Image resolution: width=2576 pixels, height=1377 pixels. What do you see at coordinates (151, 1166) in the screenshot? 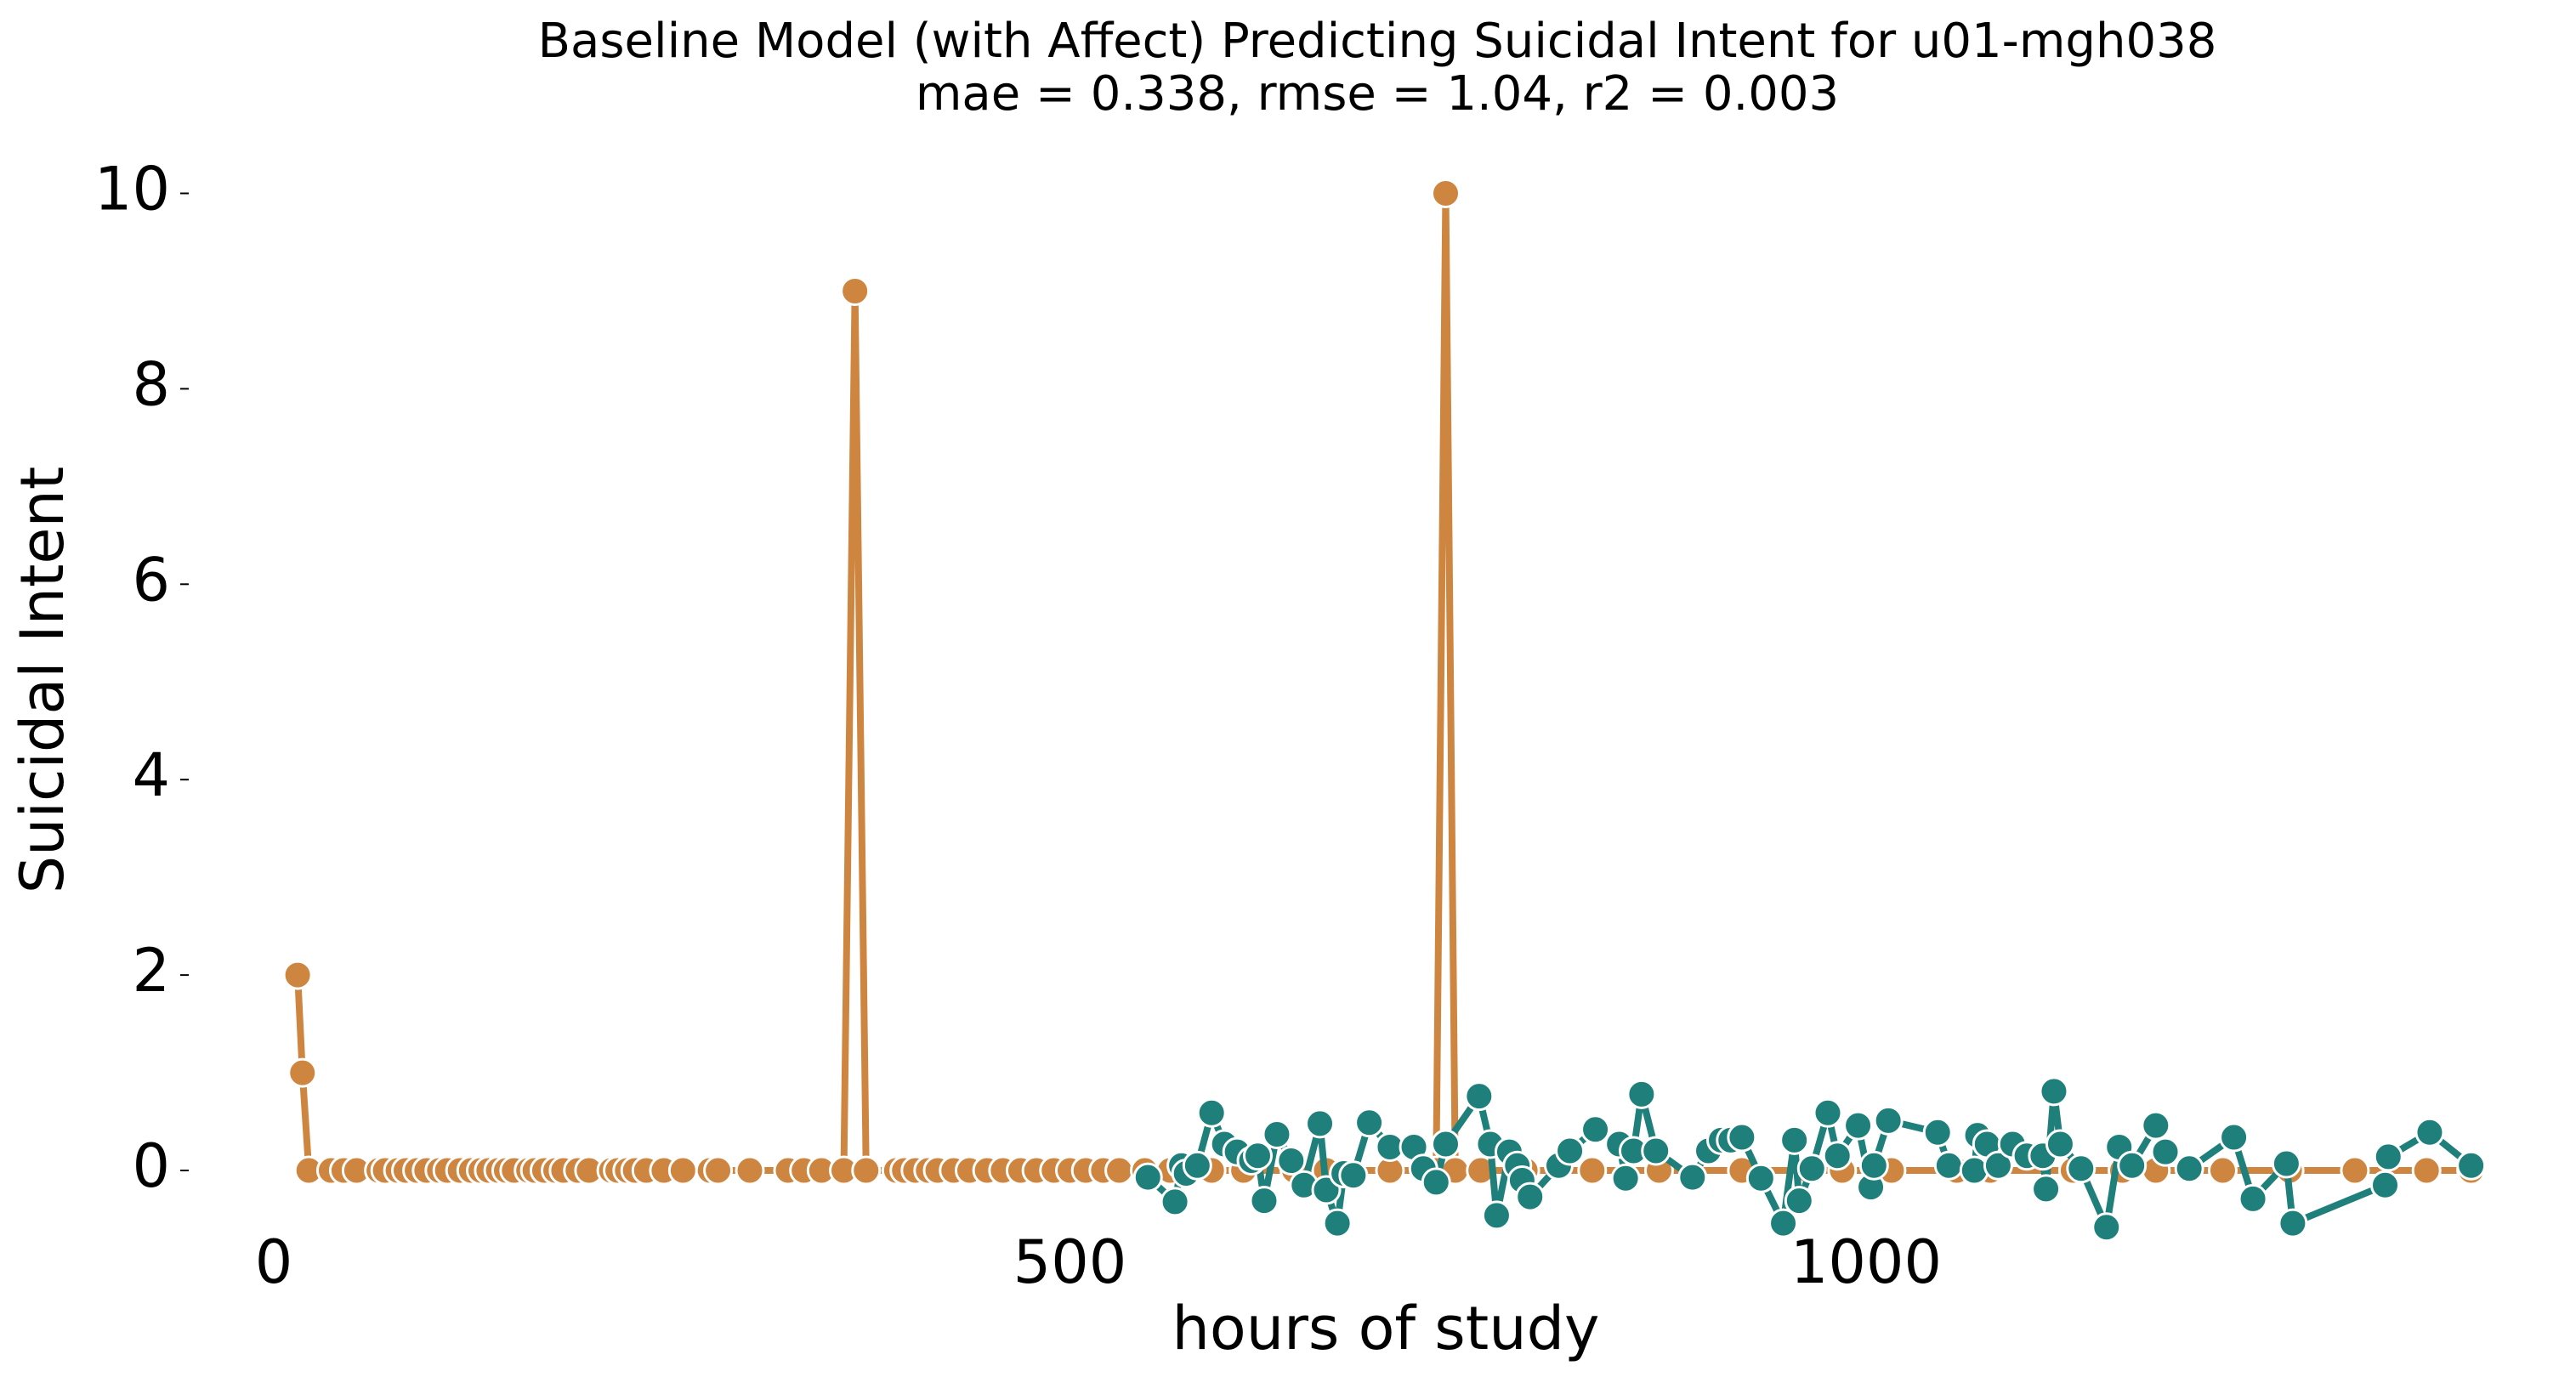
I see `y-tick-label: 0` at bounding box center [151, 1166].